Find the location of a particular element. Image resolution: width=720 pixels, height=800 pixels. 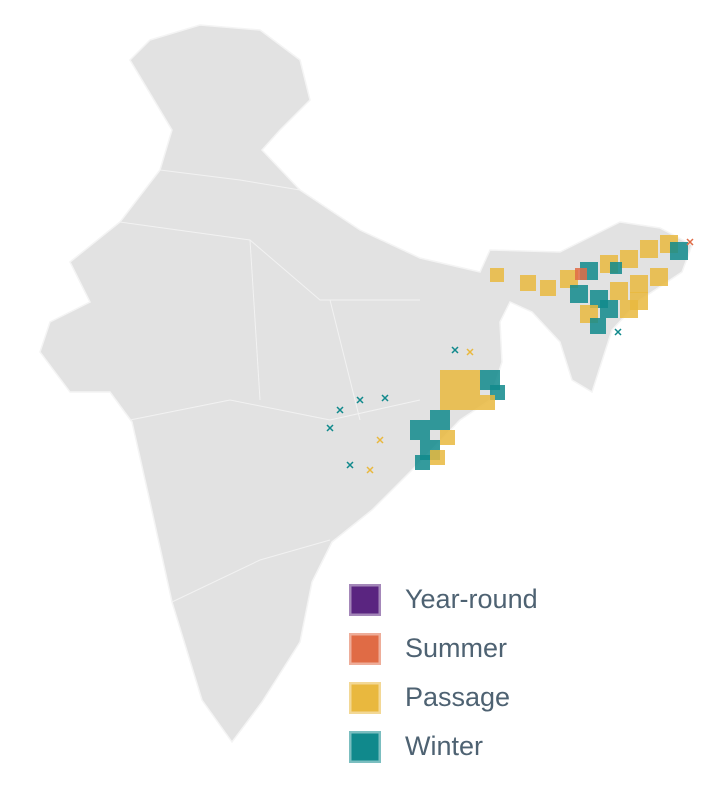

legend-label: Winter is located at coordinates (444, 746).